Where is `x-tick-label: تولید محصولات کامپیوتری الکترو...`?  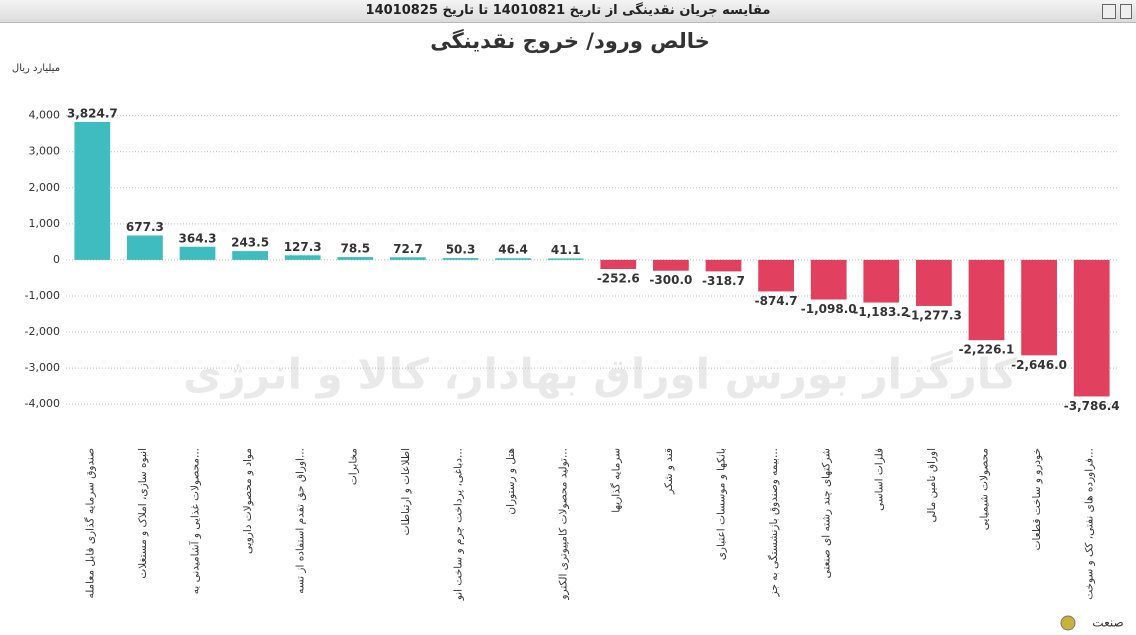
x-tick-label: تولید محصولات کامپیوتری الکترو... is located at coordinates (564, 524).